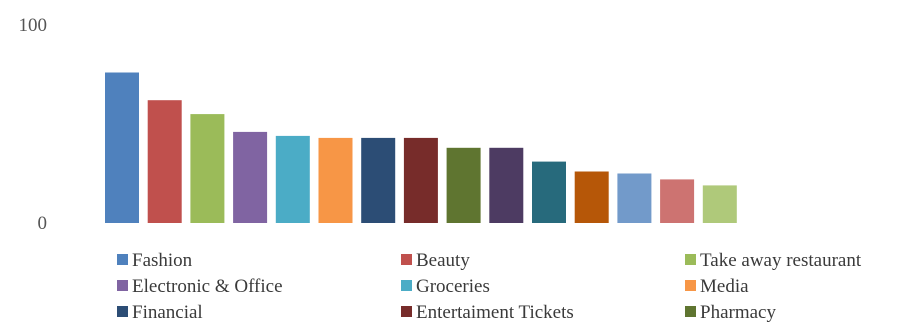 This screenshot has width=901, height=327. I want to click on bar-beauty, so click(164, 161).